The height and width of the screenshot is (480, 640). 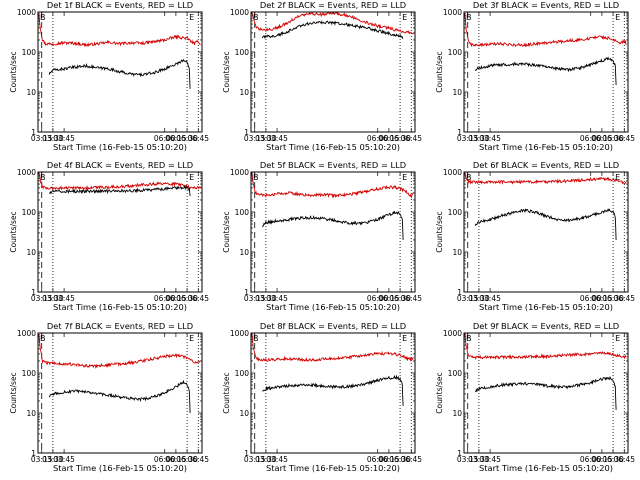 What do you see at coordinates (120, 326) in the screenshot?
I see `panel-title: Det 7f BLACK = Events, RED = LLD` at bounding box center [120, 326].